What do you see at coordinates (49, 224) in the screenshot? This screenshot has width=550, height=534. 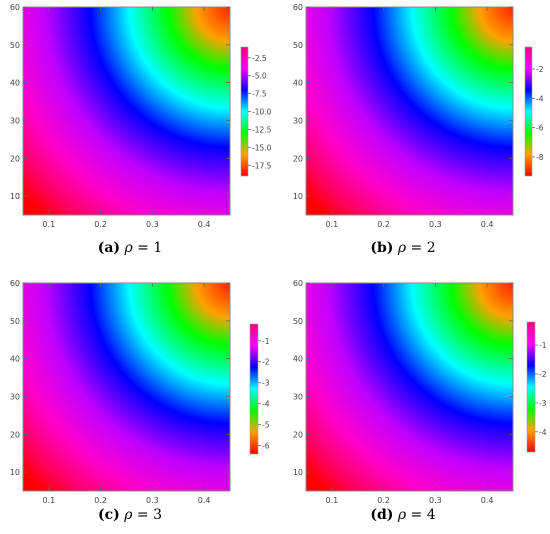 I see `x-tick-label-a: 0.1` at bounding box center [49, 224].